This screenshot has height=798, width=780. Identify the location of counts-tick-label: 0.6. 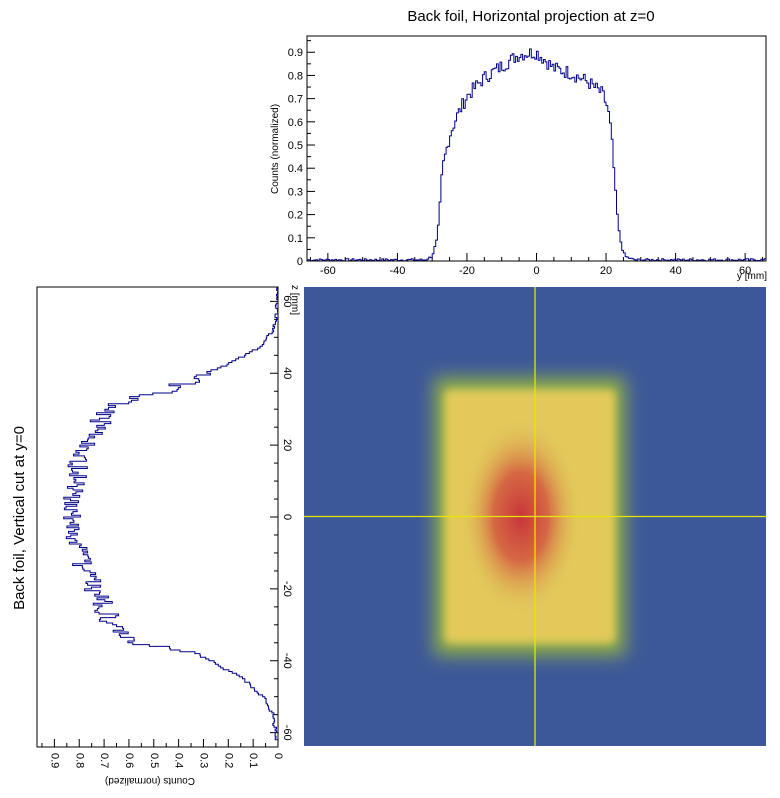
(129, 760).